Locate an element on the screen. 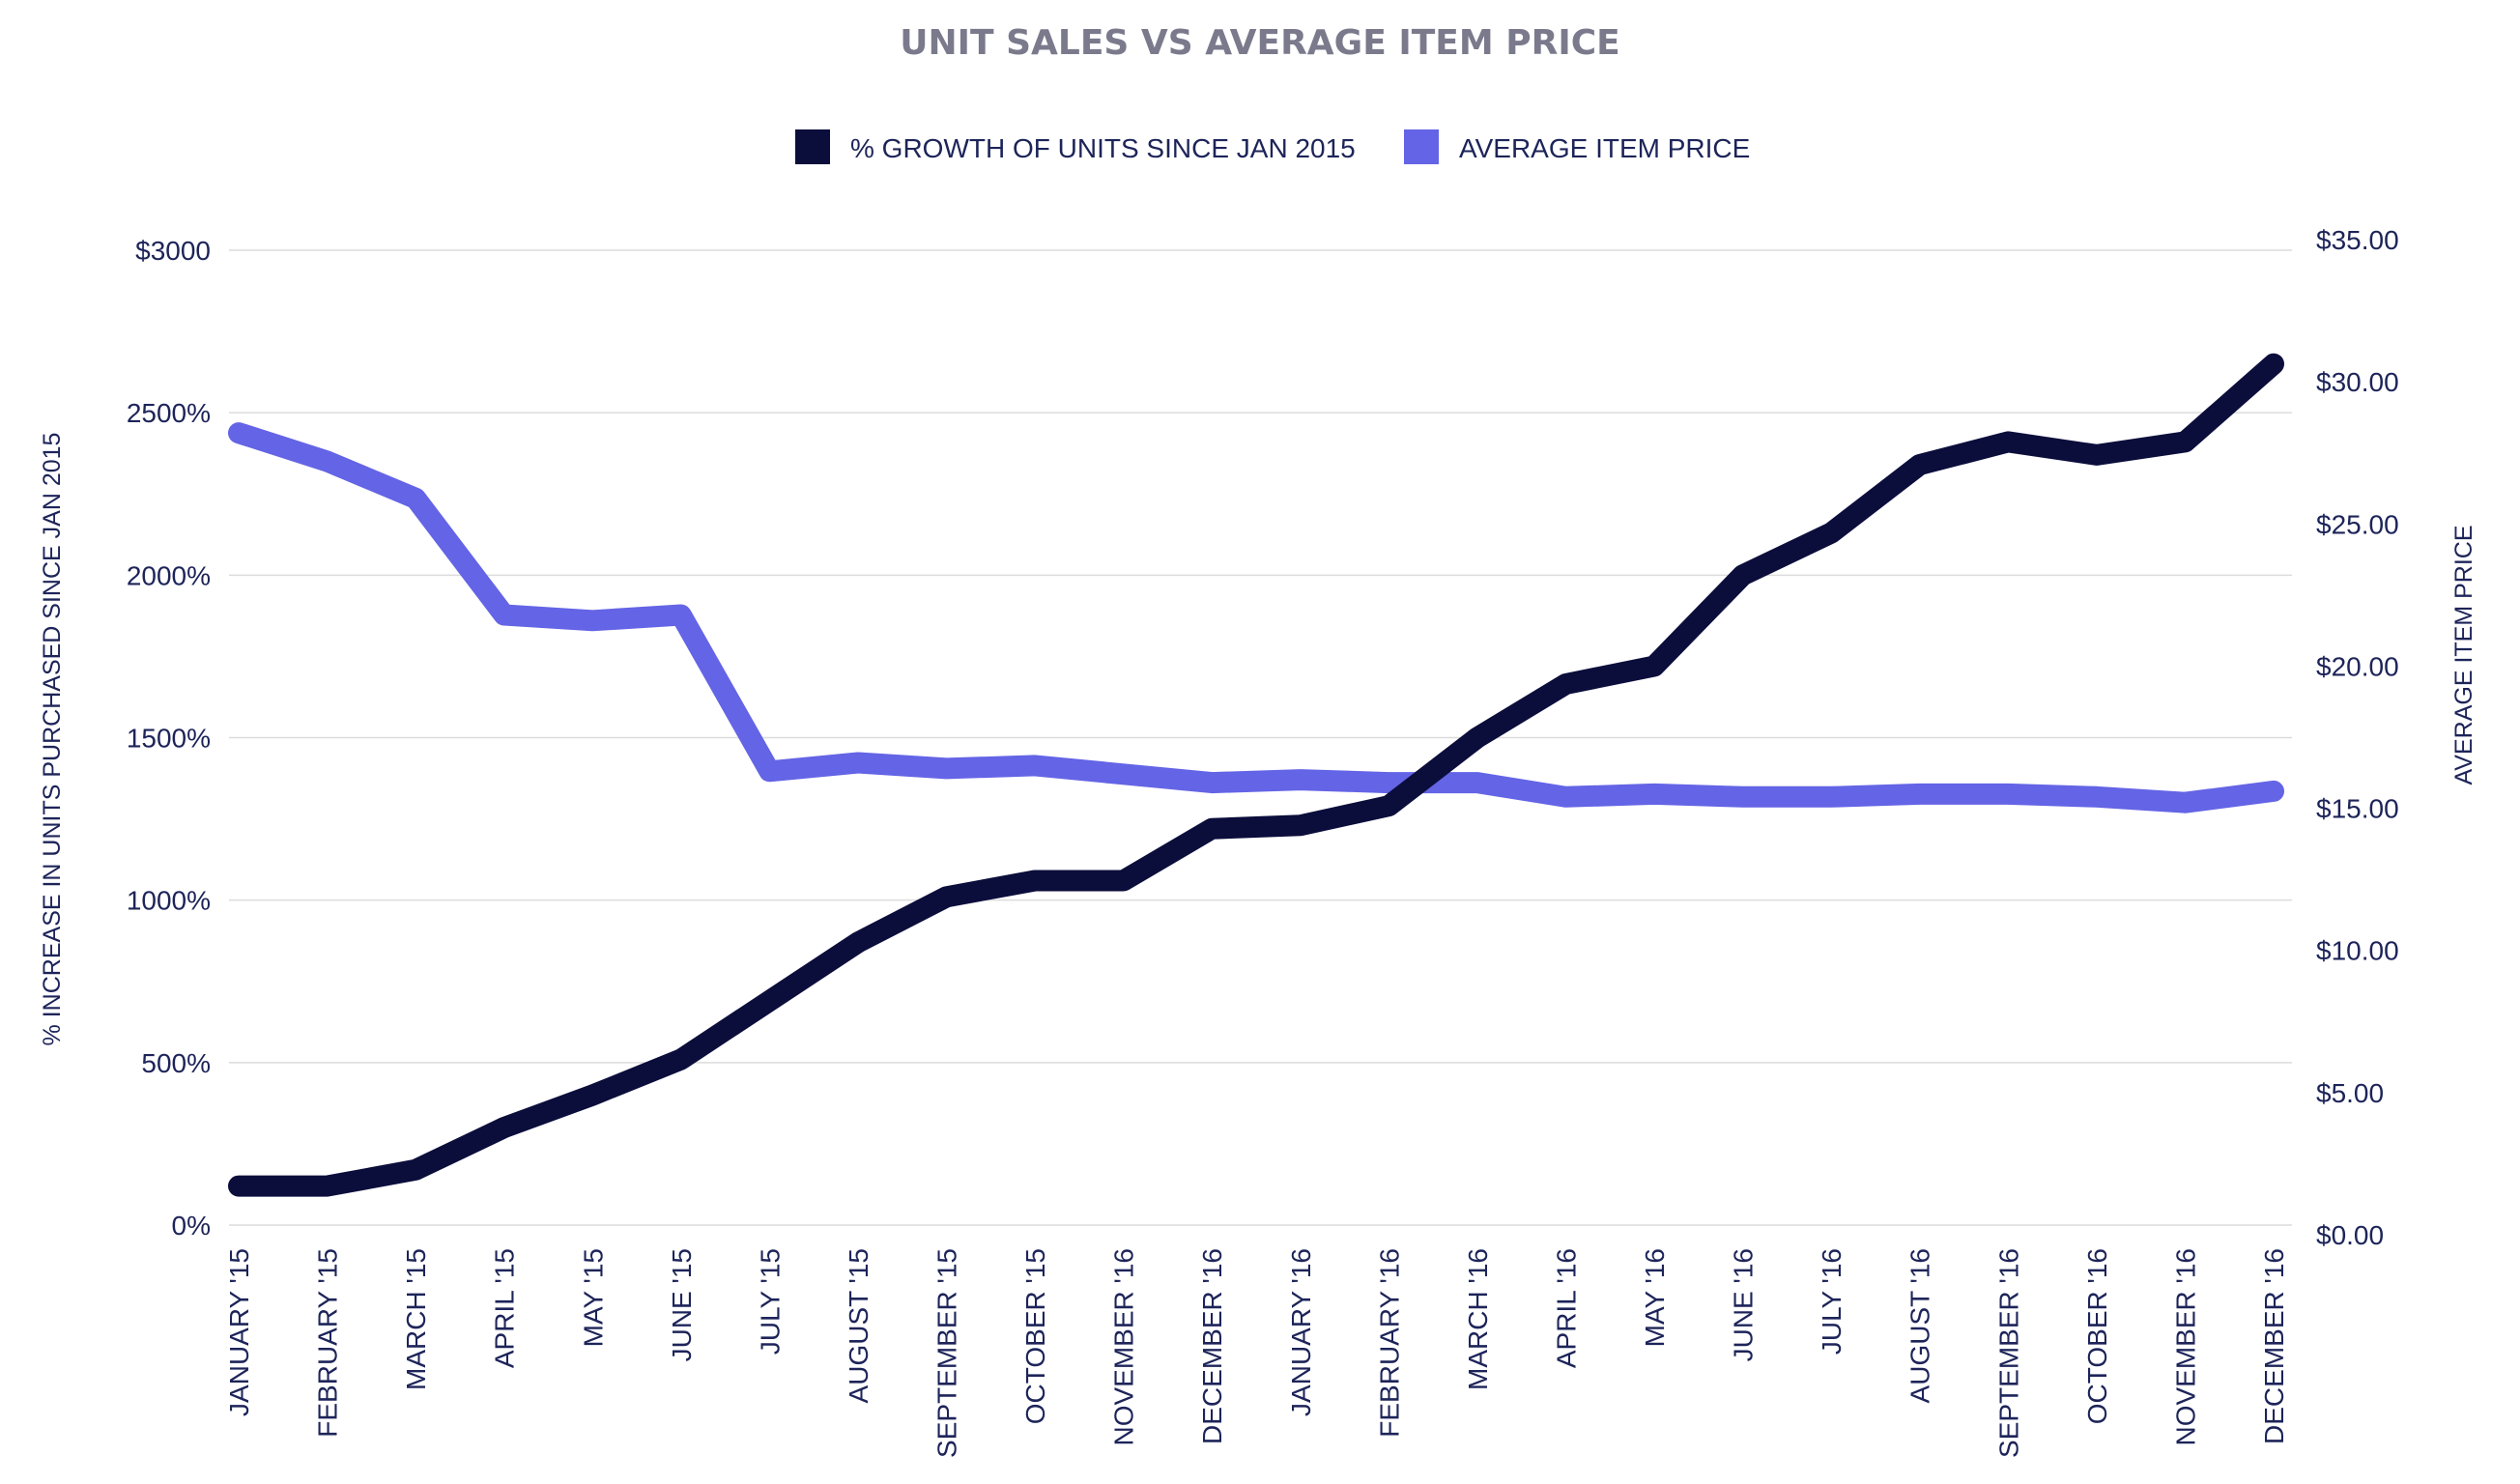 This screenshot has height=1484, width=2520. x-tick-label: SEPTEMBER '15 is located at coordinates (947, 1353).